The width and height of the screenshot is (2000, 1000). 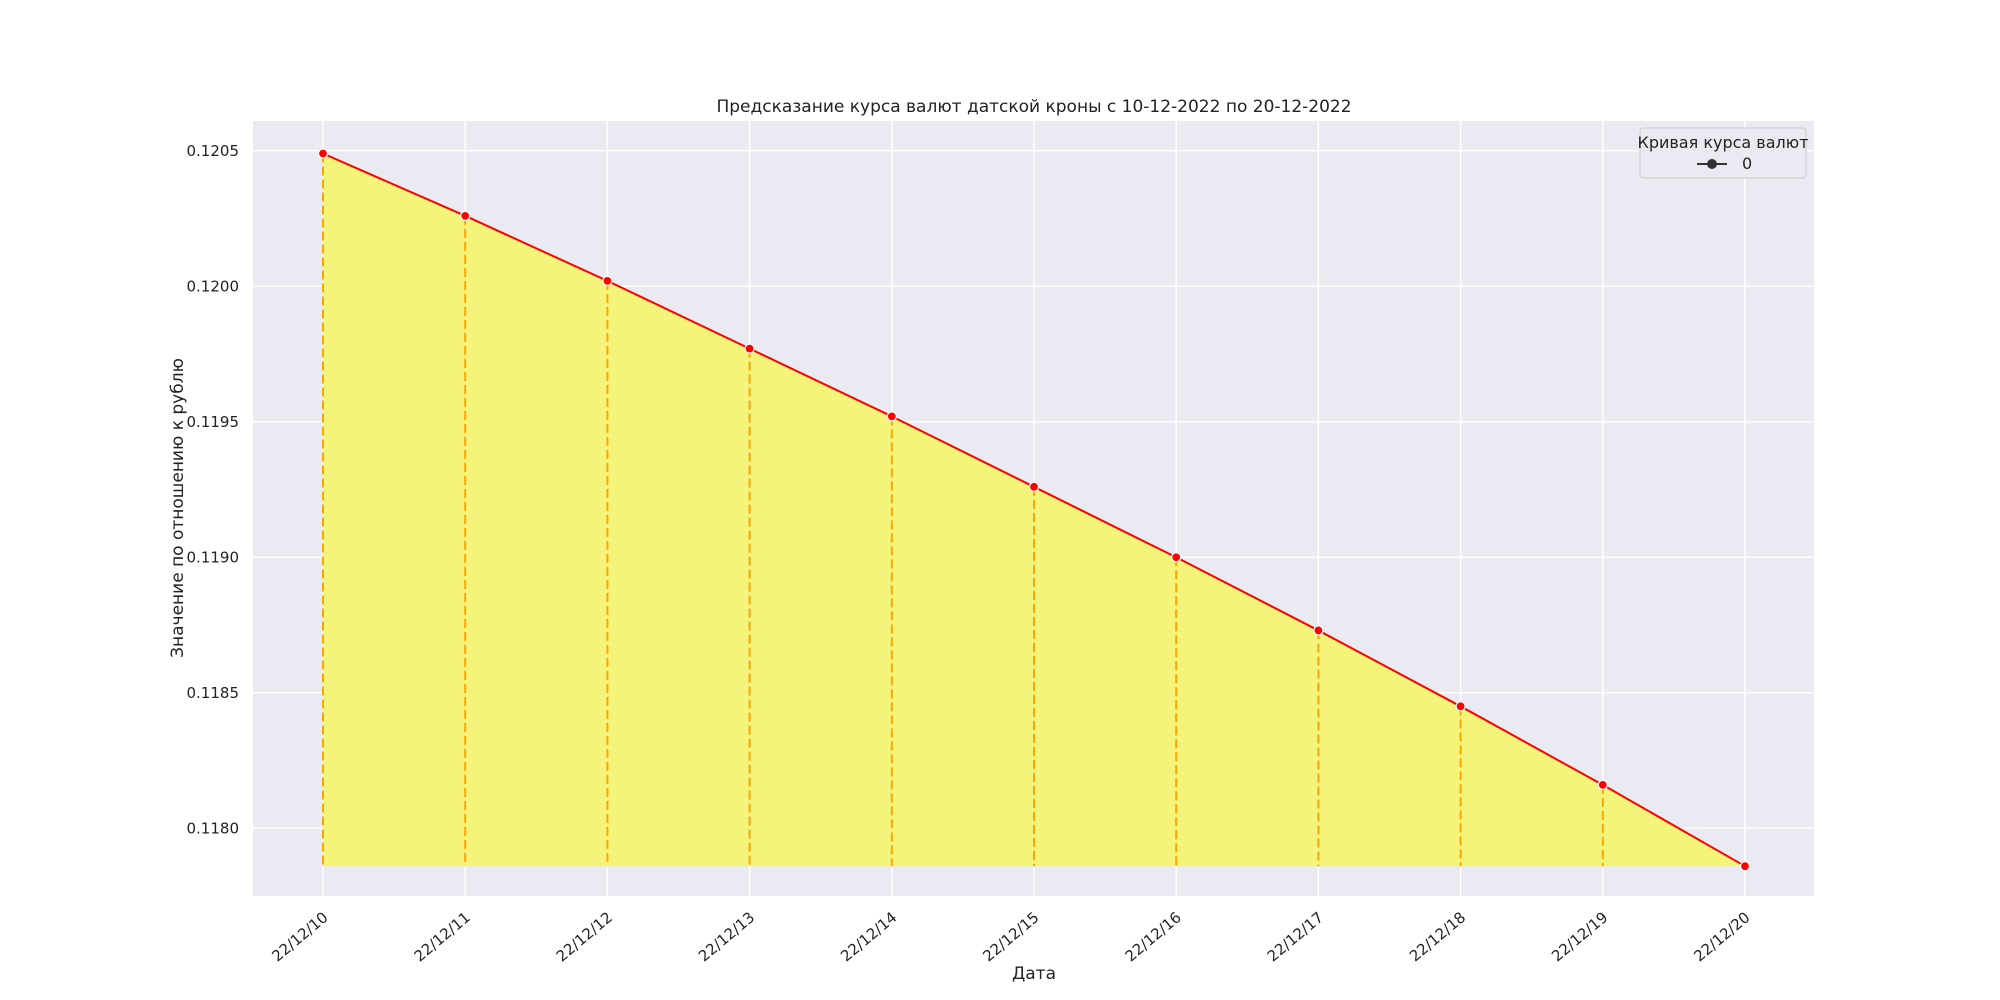 I want to click on x-tick-label: 22/12/15, so click(x=1010, y=936).